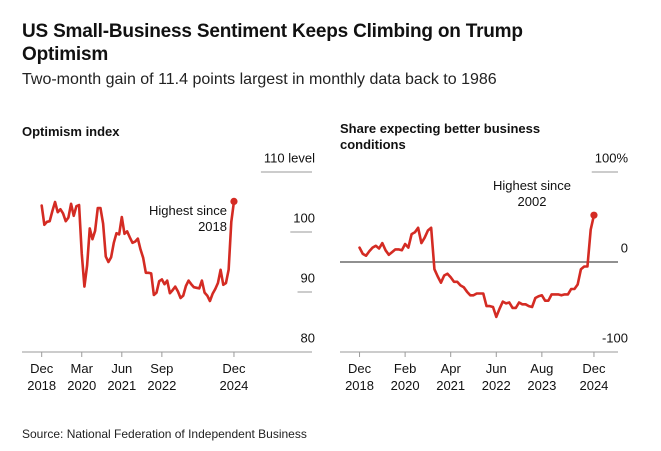 Image resolution: width=661 pixels, height=451 pixels. I want to click on x-tick-label: Apr 2021, so click(451, 377).